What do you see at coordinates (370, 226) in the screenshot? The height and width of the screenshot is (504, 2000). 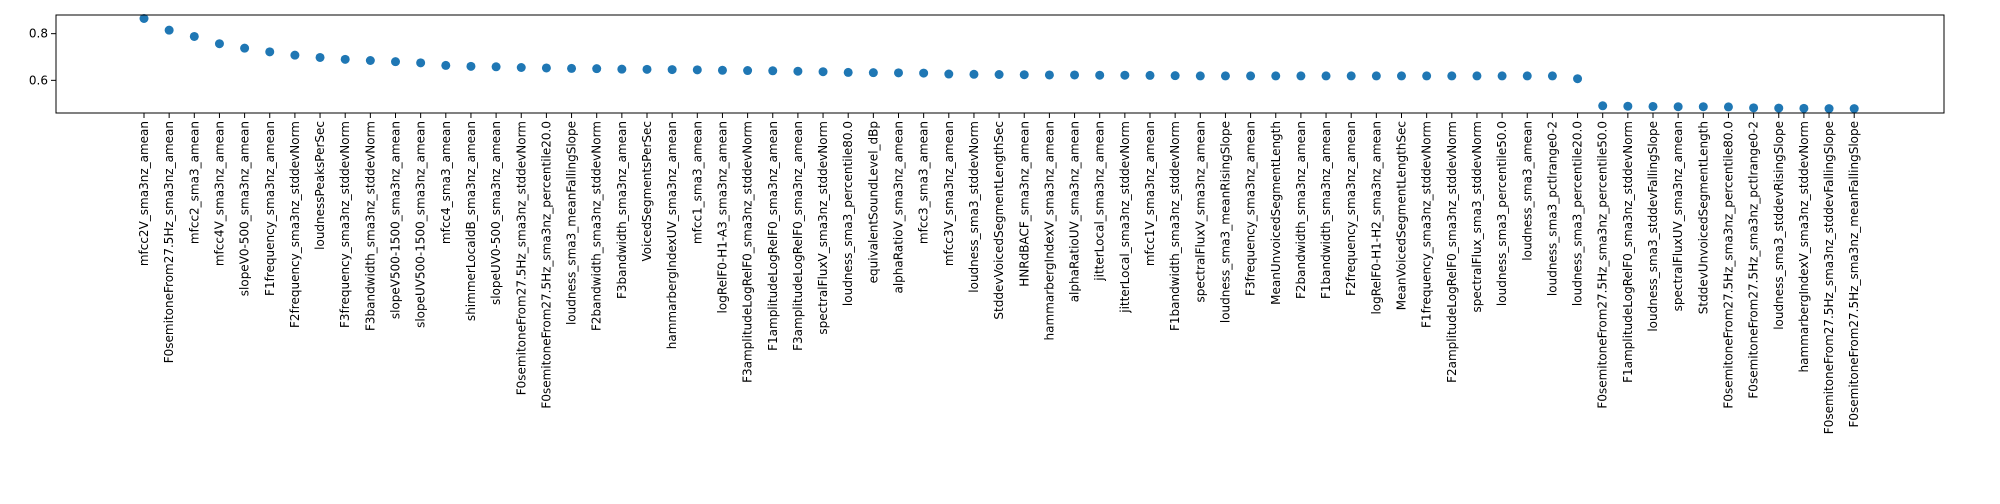 I see `x-tick-label: F3bandwidth_sma3nz_stddevNorm` at bounding box center [370, 226].